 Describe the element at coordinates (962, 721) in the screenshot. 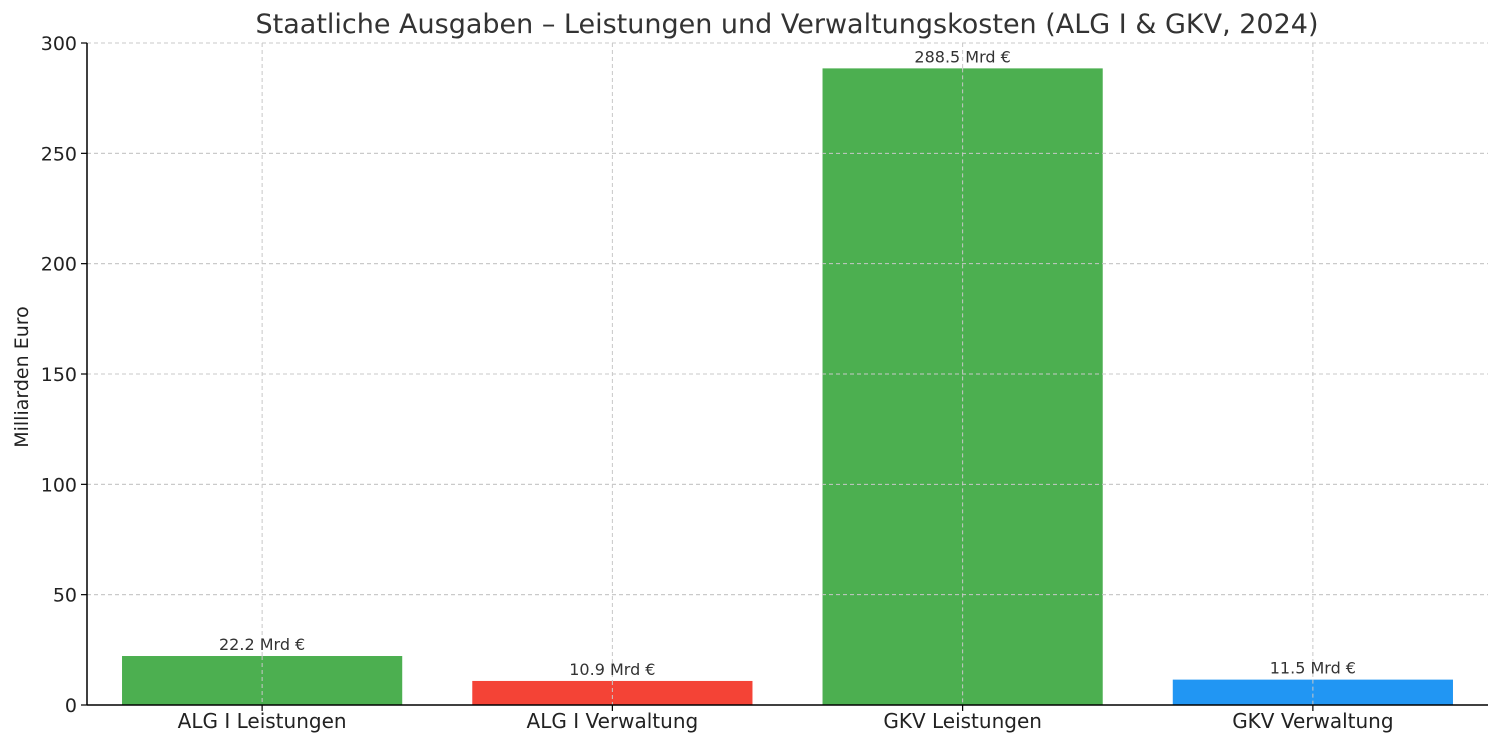

I see `x-category-label: GKV Leistungen` at that location.